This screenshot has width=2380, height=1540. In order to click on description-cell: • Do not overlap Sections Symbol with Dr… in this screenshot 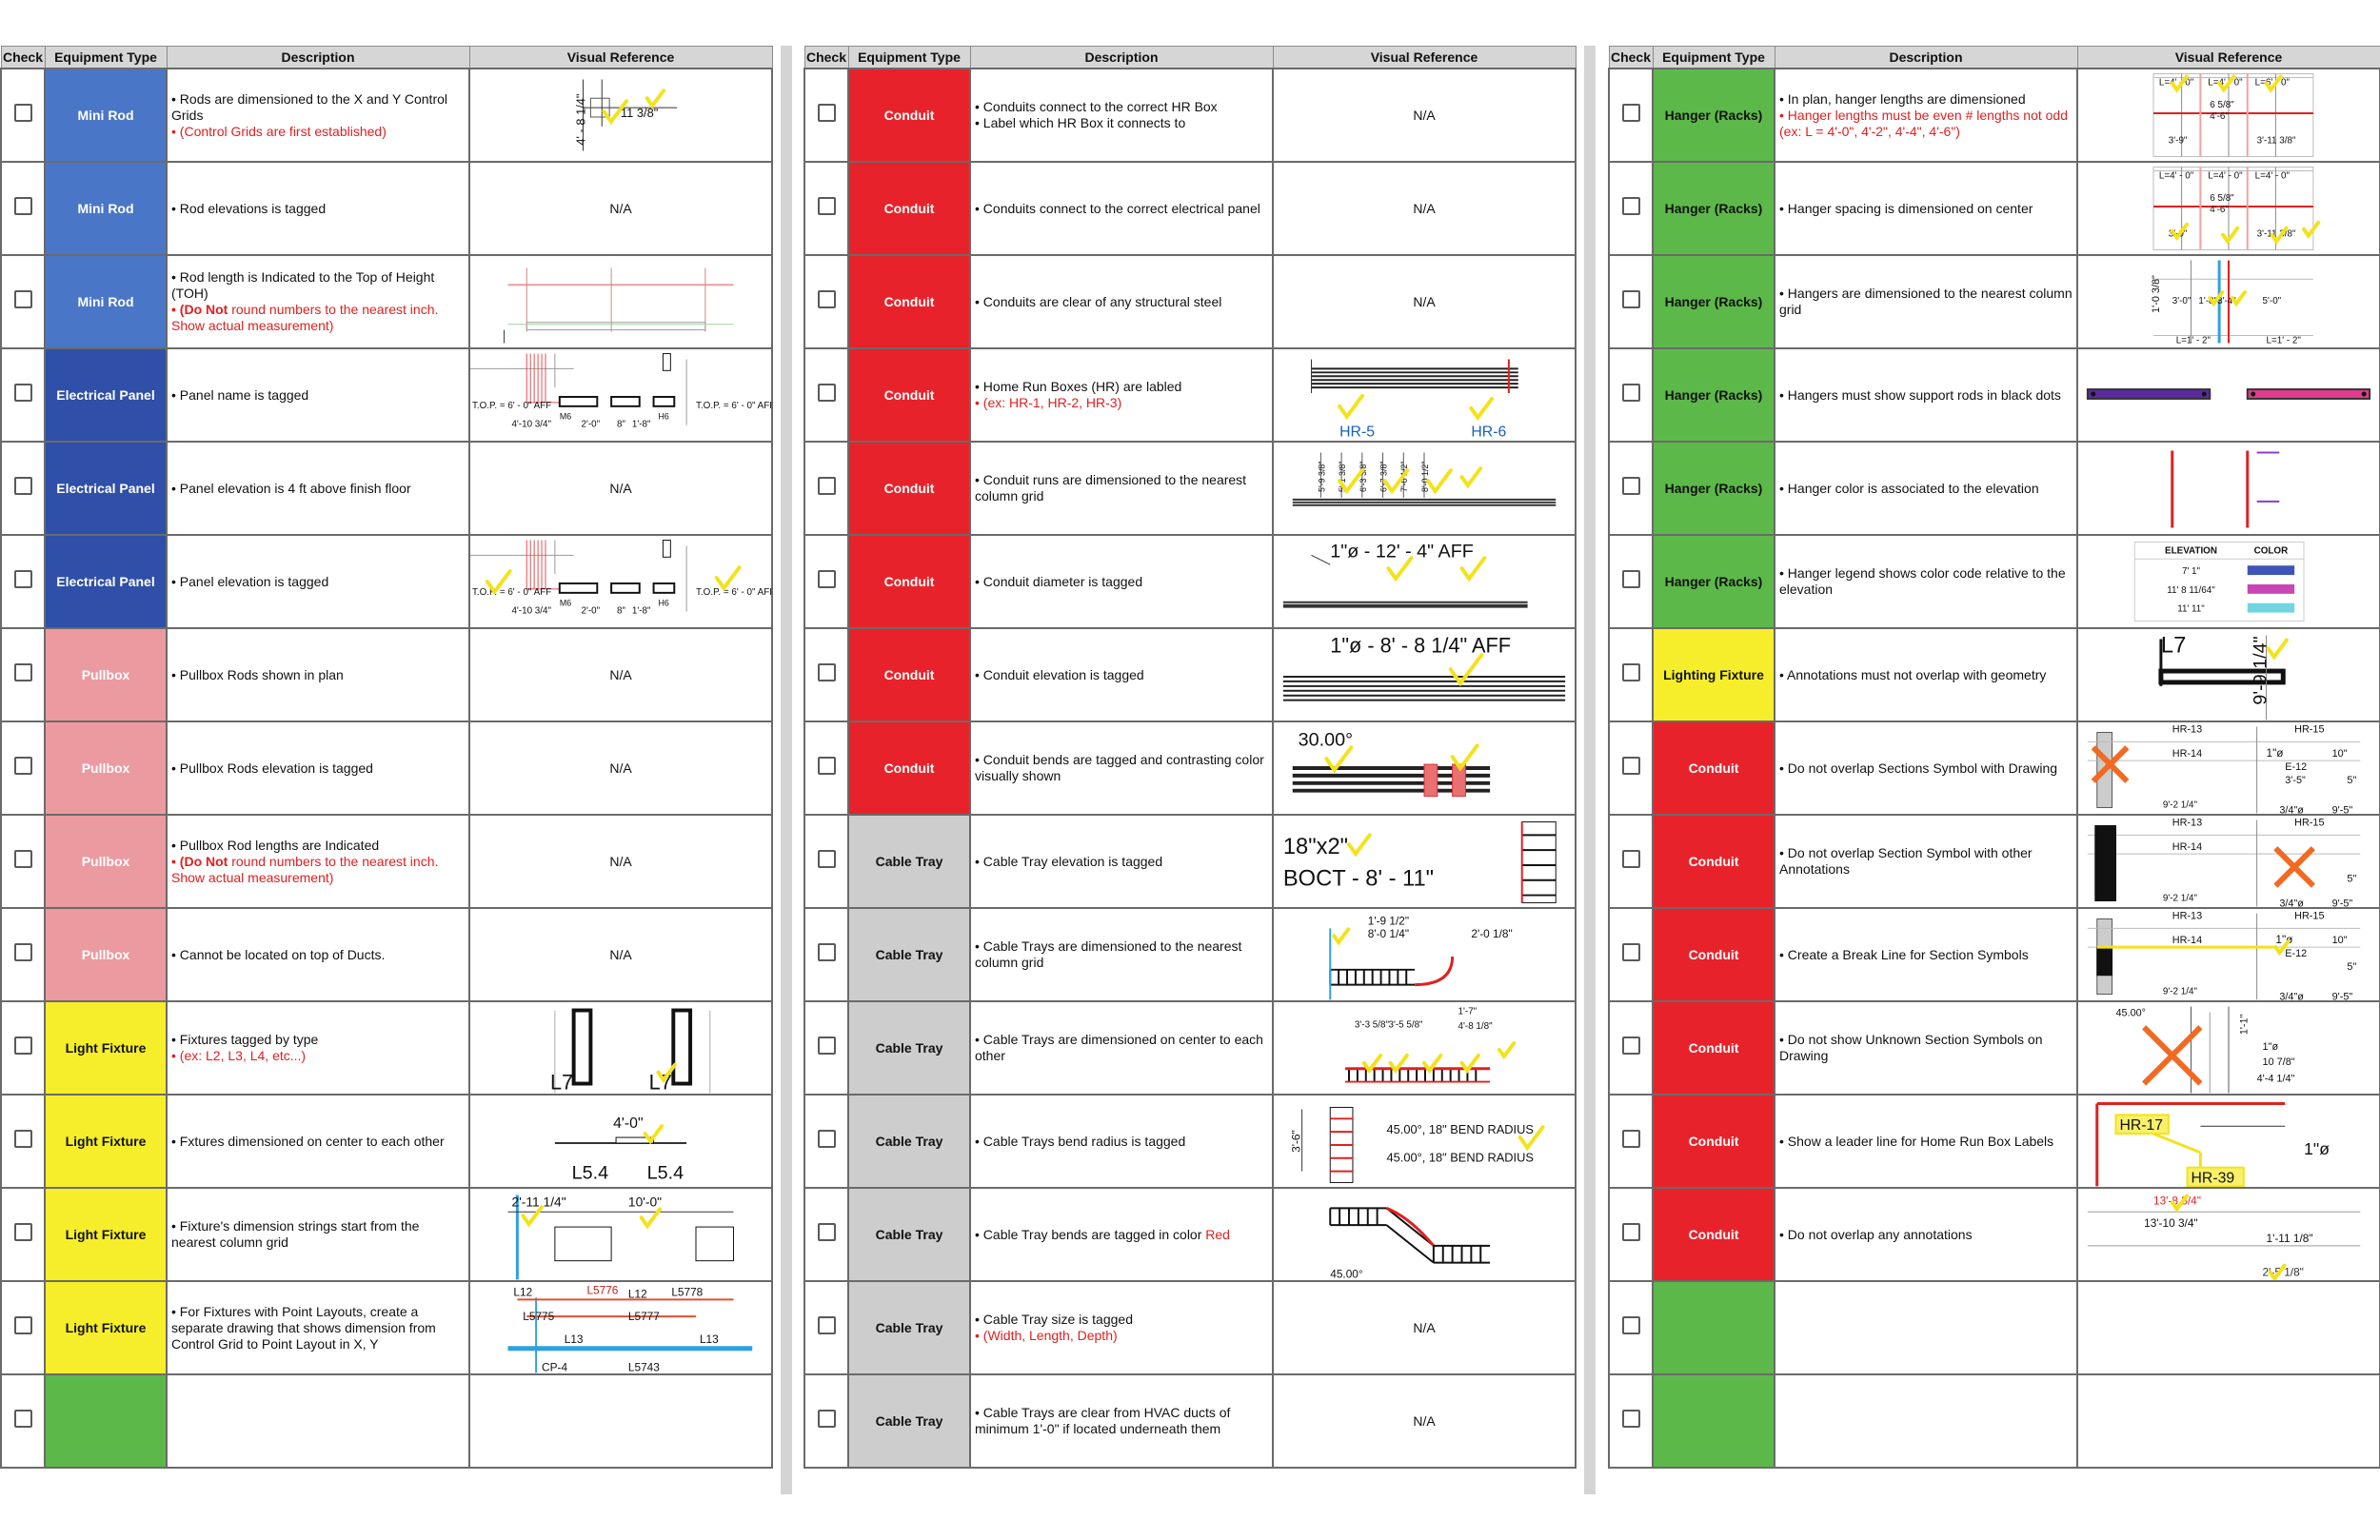, I will do `click(1926, 768)`.